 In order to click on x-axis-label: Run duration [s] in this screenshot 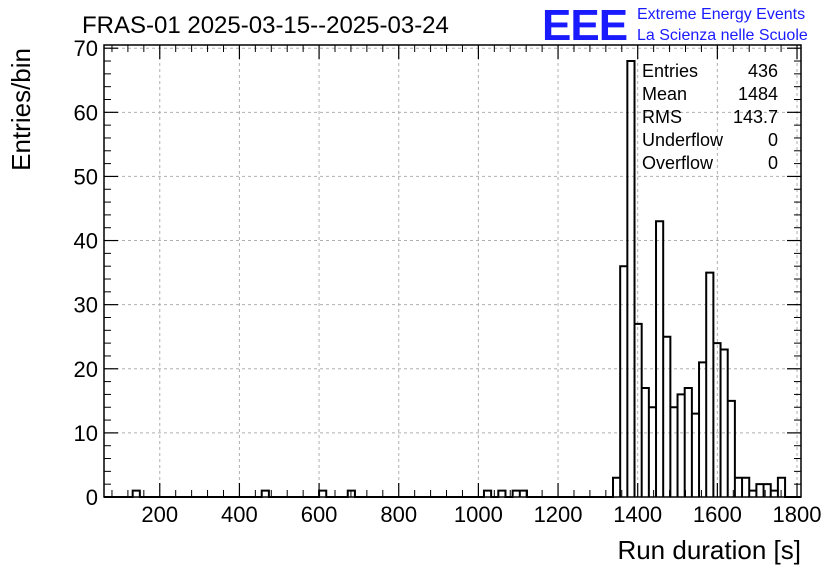, I will do `click(709, 550)`.